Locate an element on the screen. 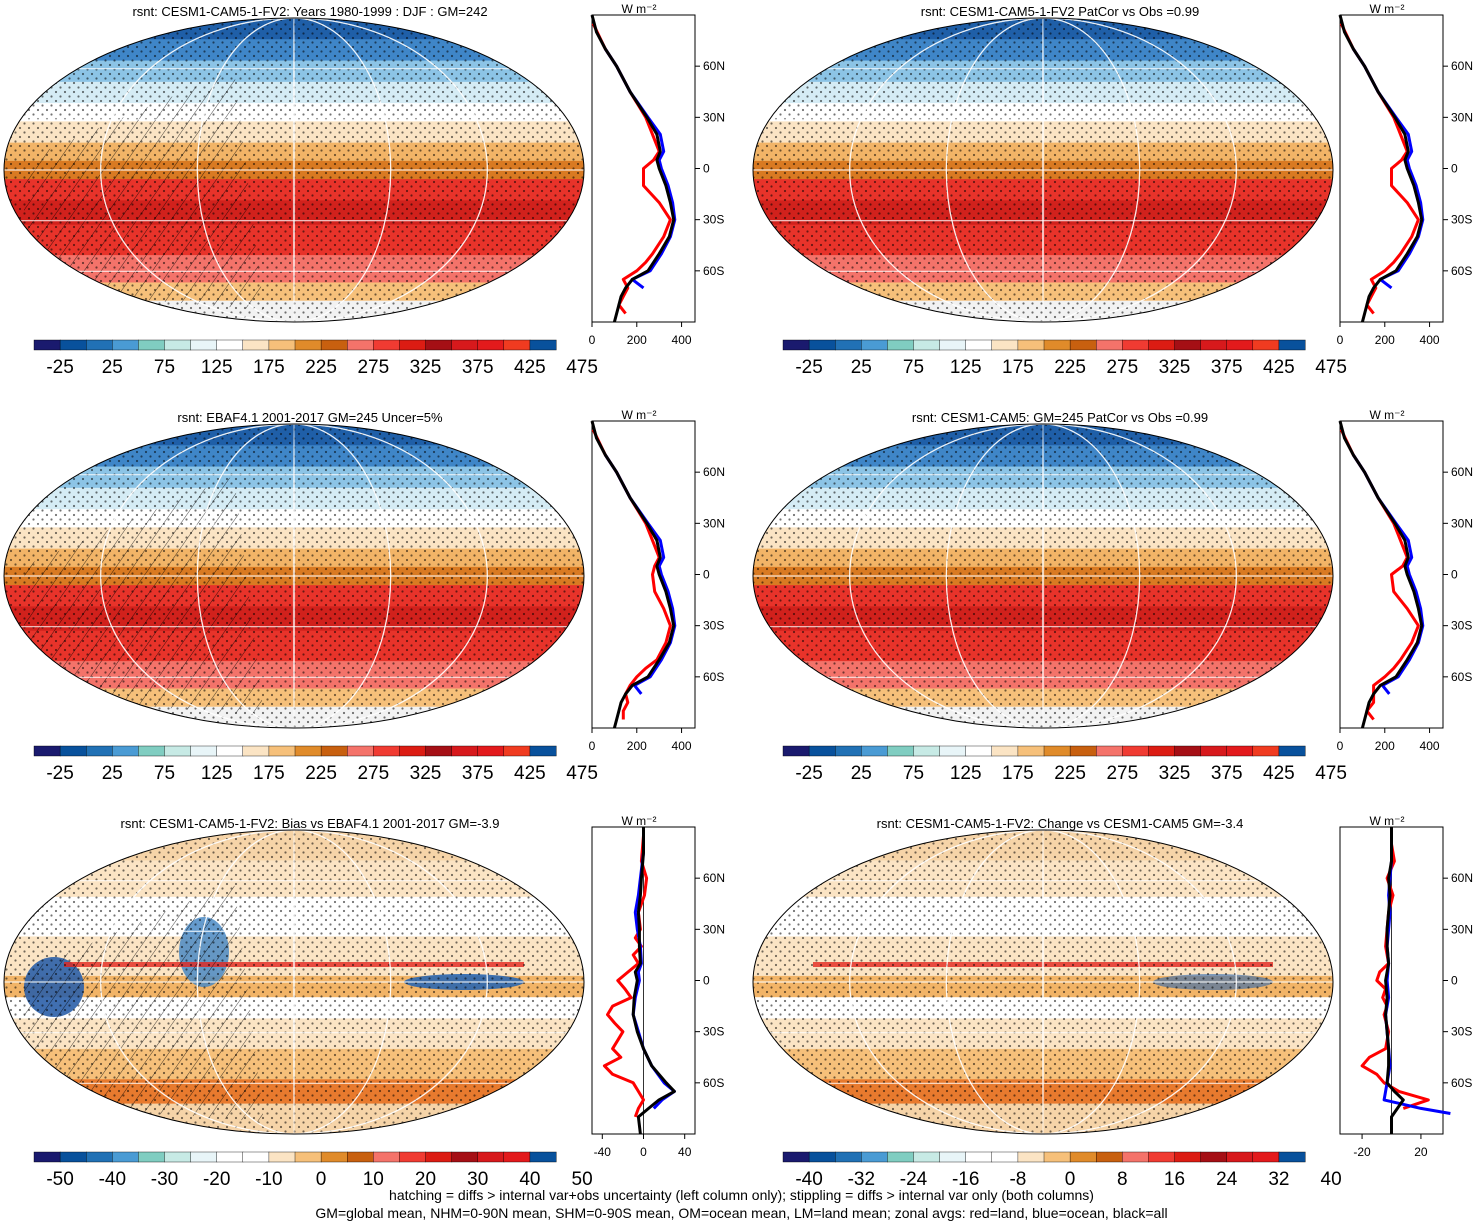  colorbar-label: 8 is located at coordinates (1122, 1179).